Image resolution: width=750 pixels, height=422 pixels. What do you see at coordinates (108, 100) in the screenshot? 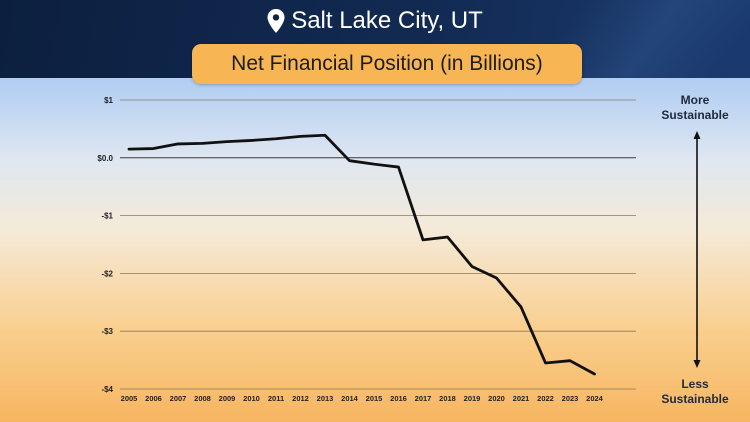
I see `y-tick-label: $1` at bounding box center [108, 100].